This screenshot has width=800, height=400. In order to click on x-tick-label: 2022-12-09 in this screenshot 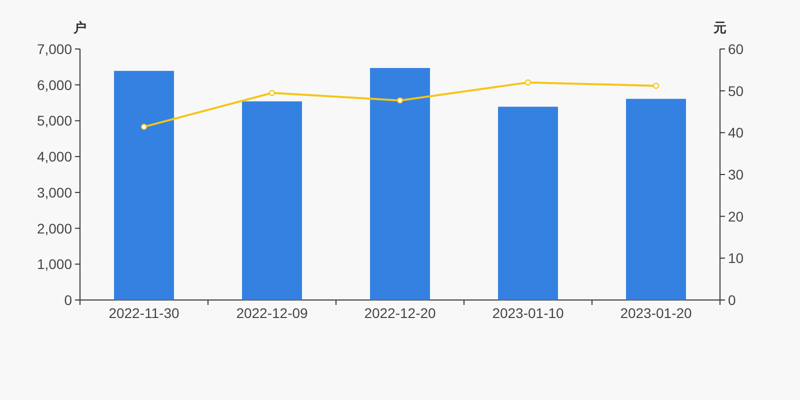, I will do `click(272, 313)`.